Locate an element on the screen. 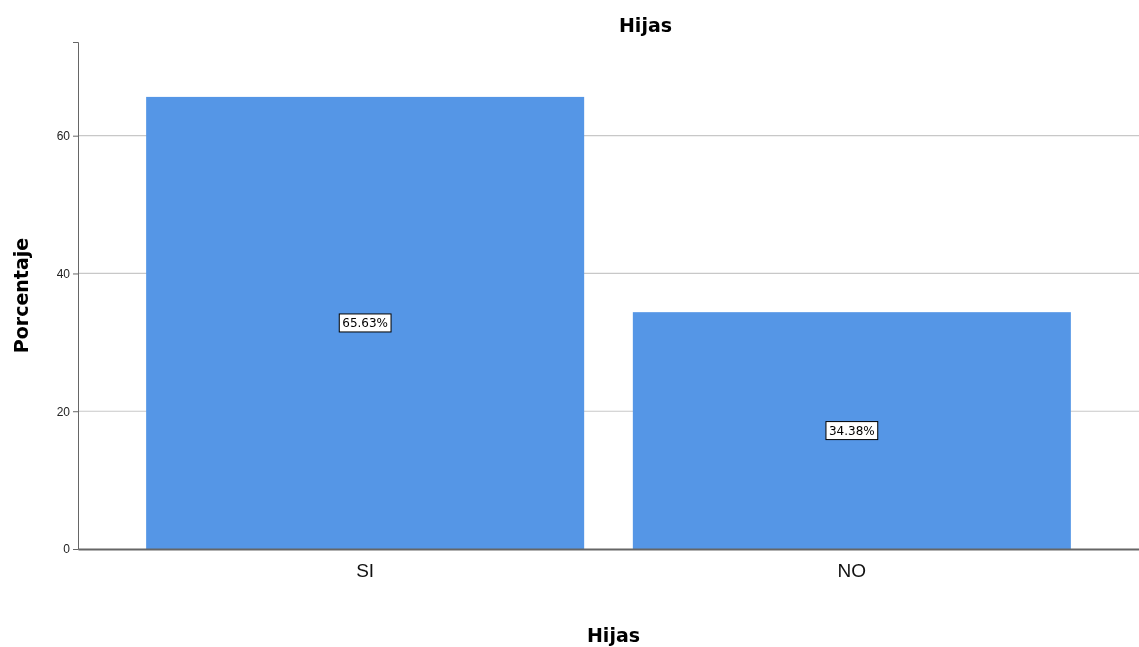 This screenshot has width=1139, height=647. y-tick-label: 60 is located at coordinates (63, 136).